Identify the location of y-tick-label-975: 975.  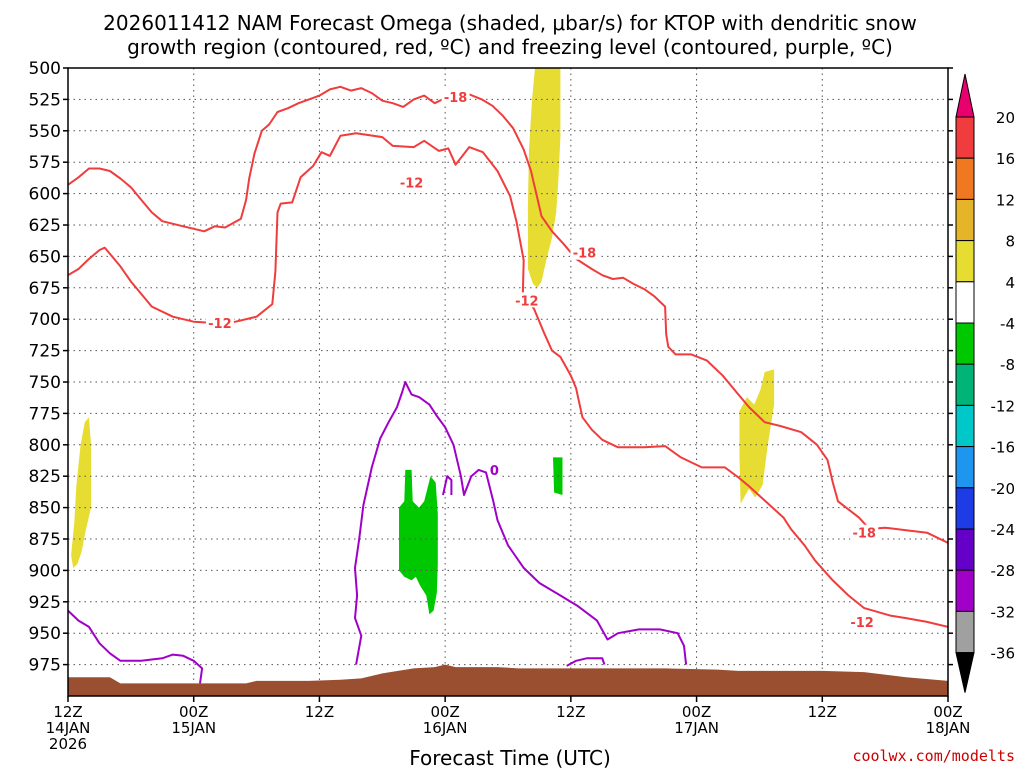
(45, 666).